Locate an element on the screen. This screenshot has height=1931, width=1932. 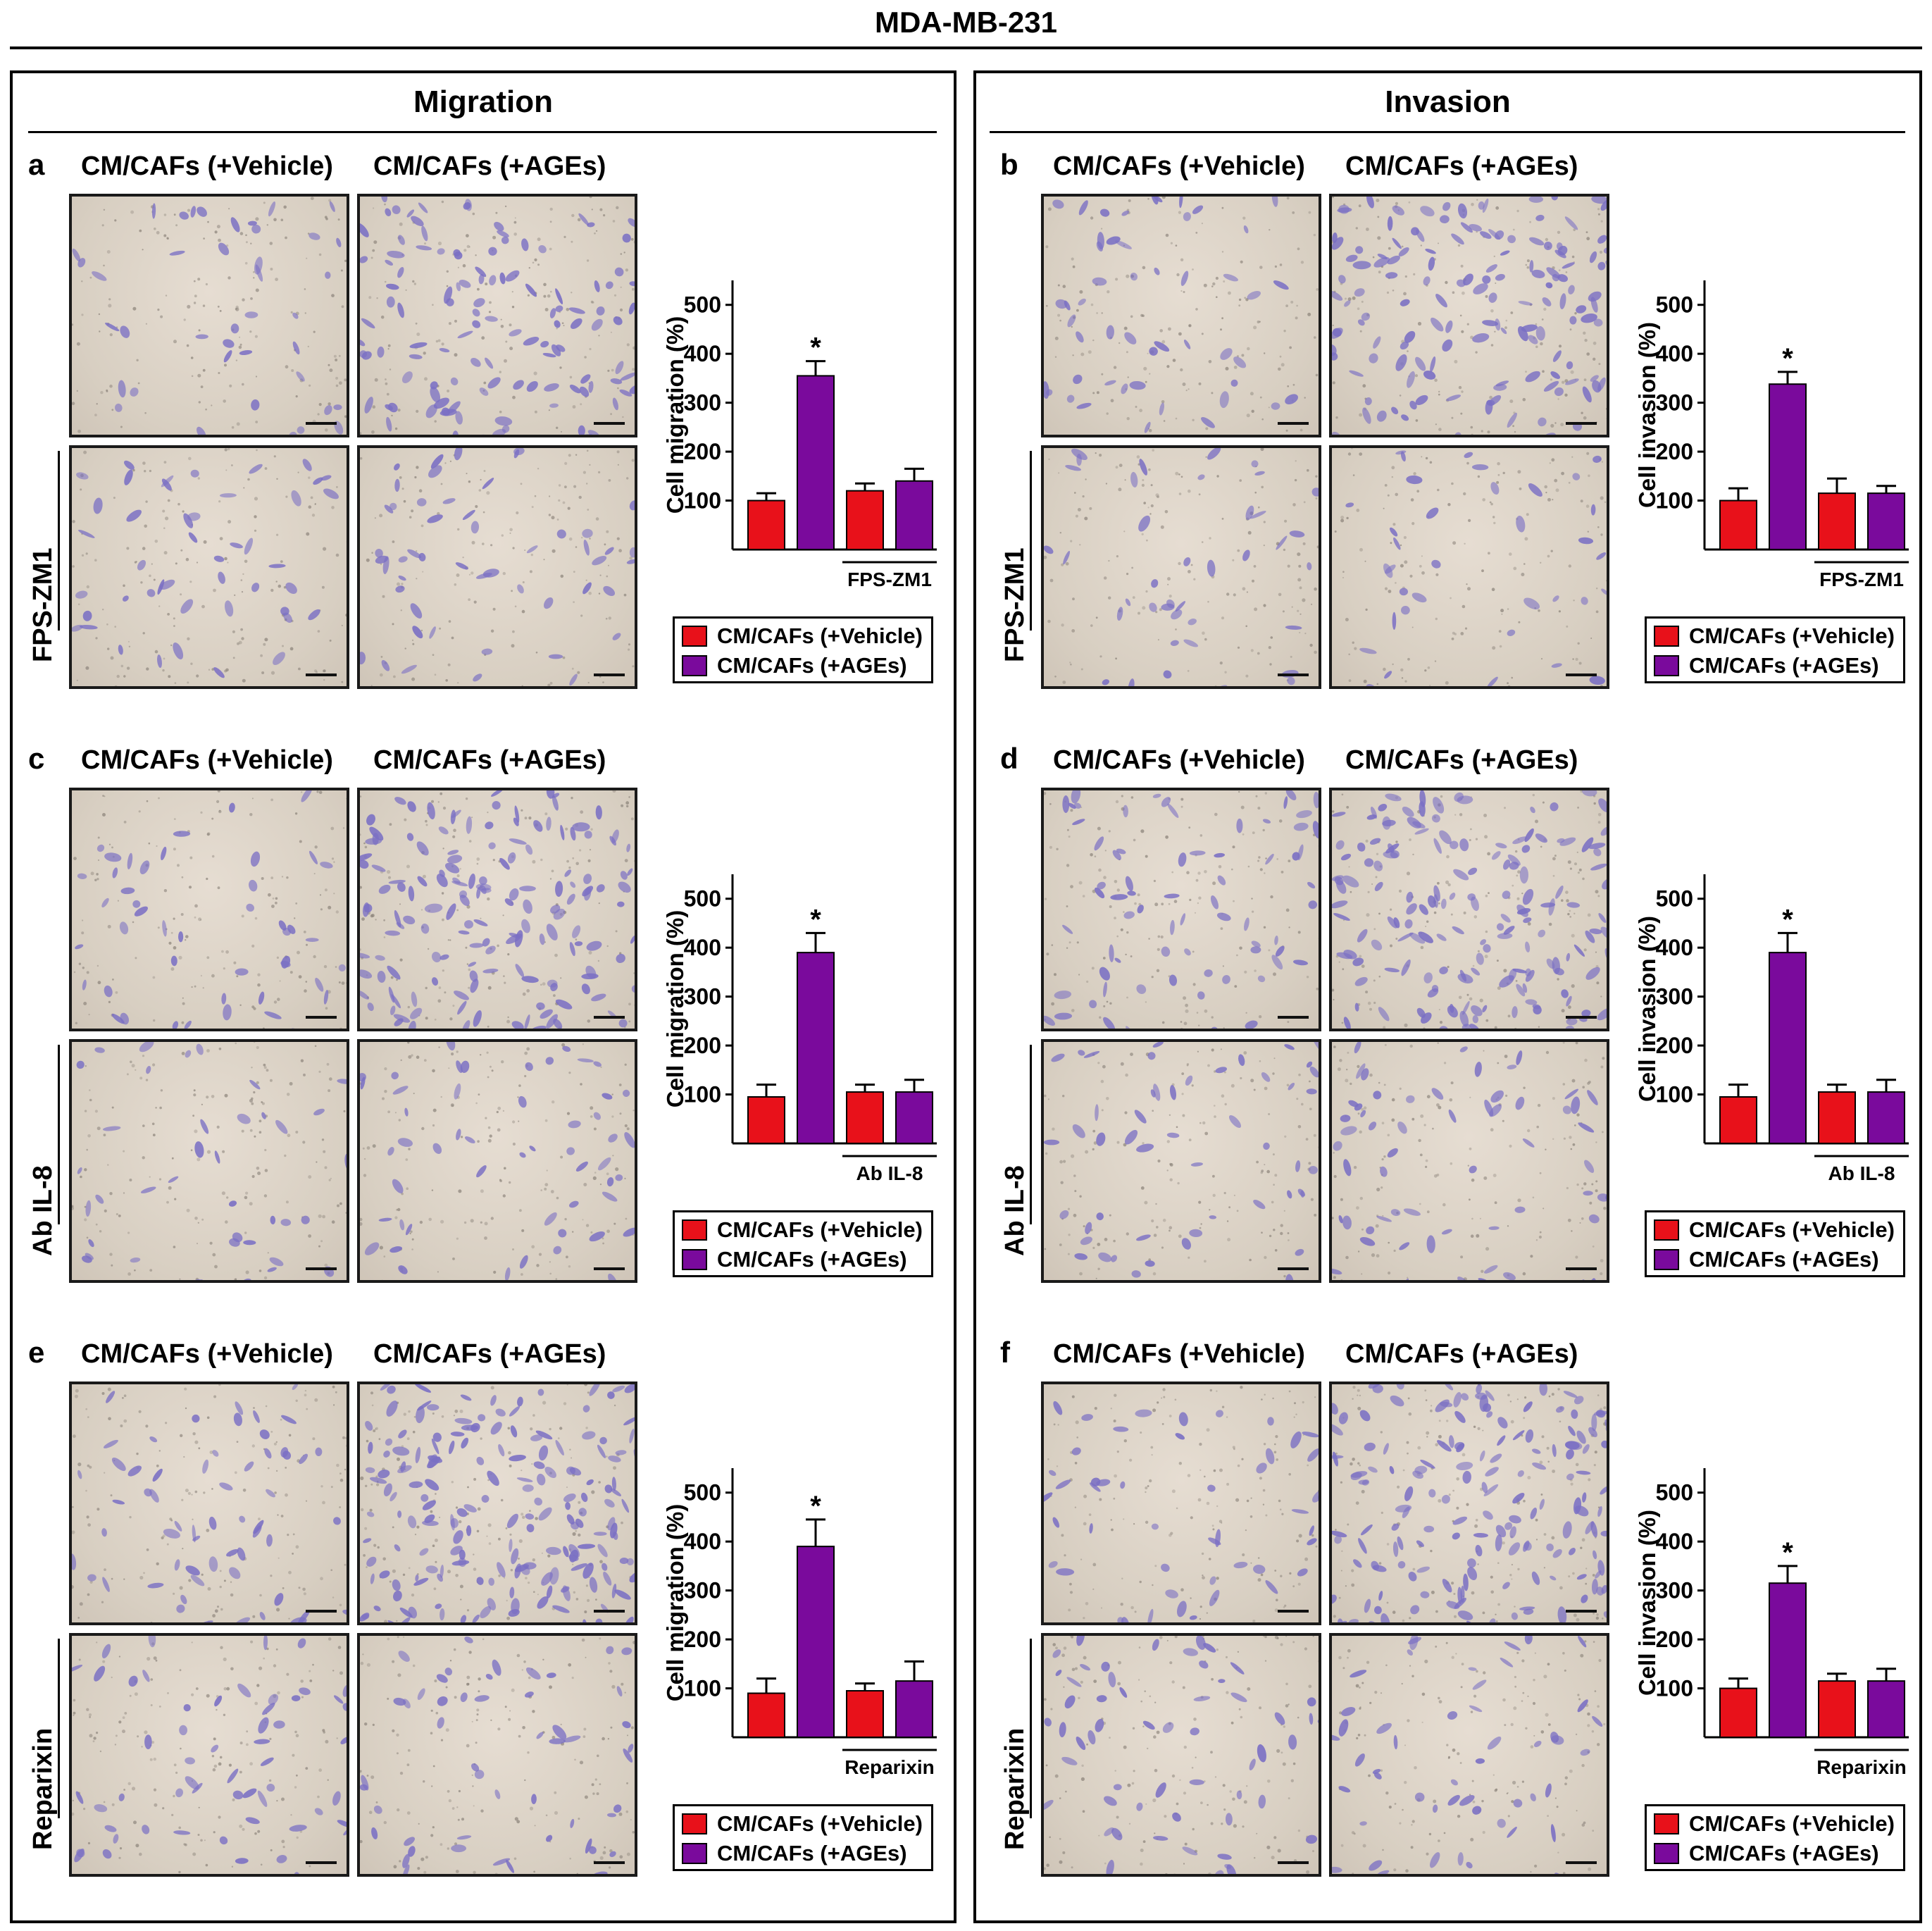
micrograph-cells is located at coordinates (1181, 315).